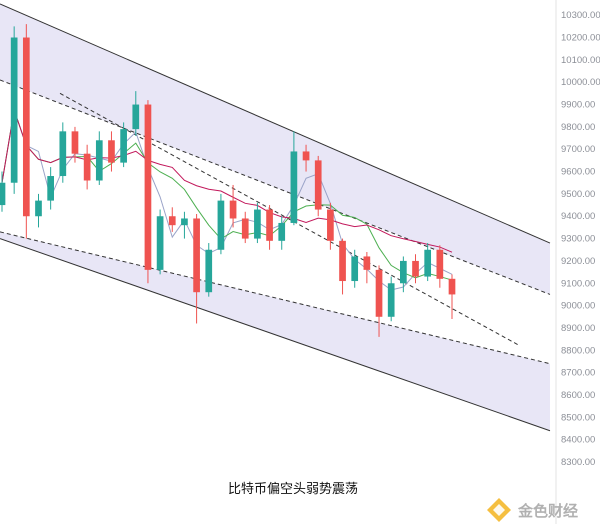  I want to click on watermark-logo: 金色财经, so click(532, 510).